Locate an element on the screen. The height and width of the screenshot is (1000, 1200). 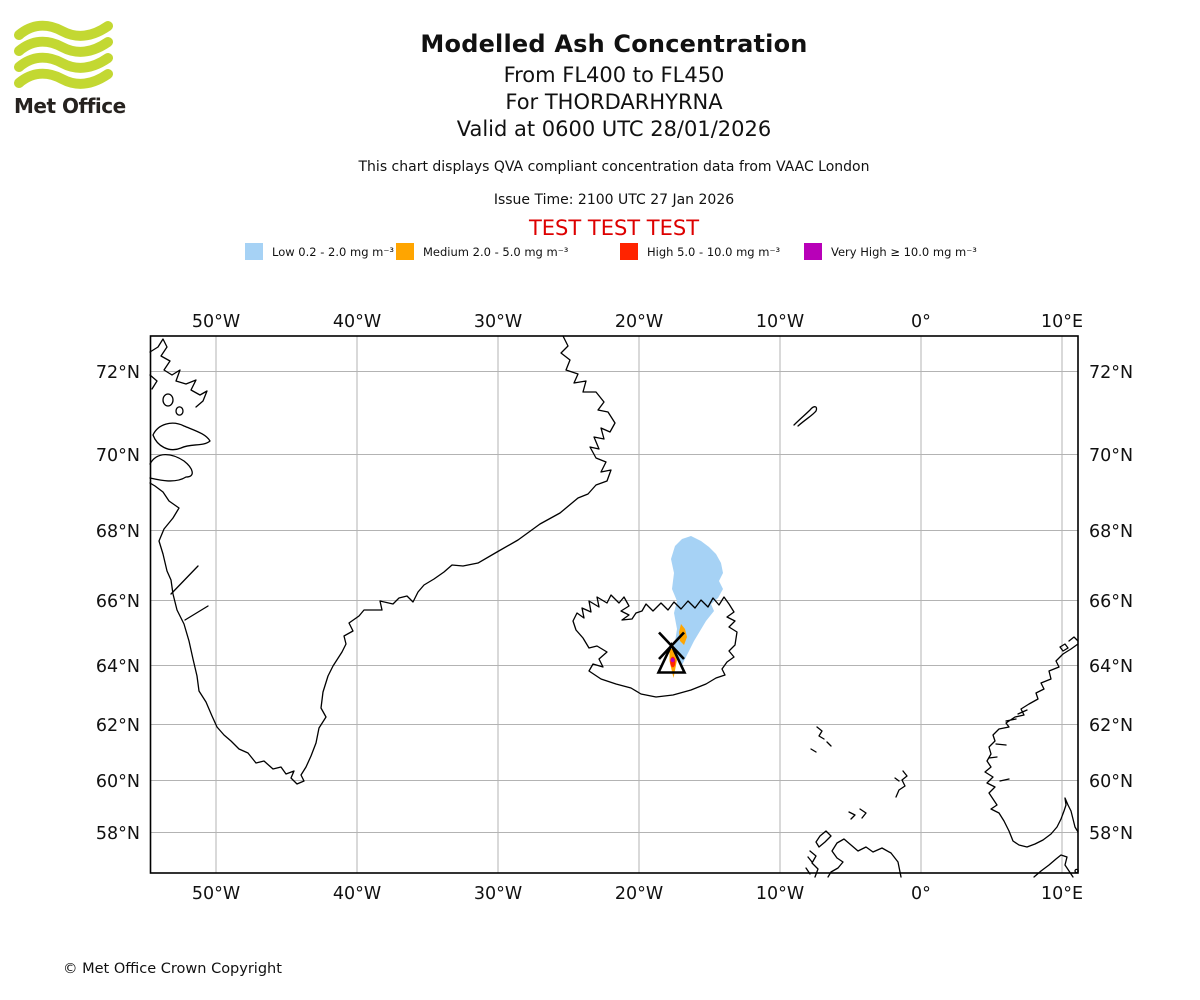
greenland-fjord-lines is located at coordinates (179, 479).